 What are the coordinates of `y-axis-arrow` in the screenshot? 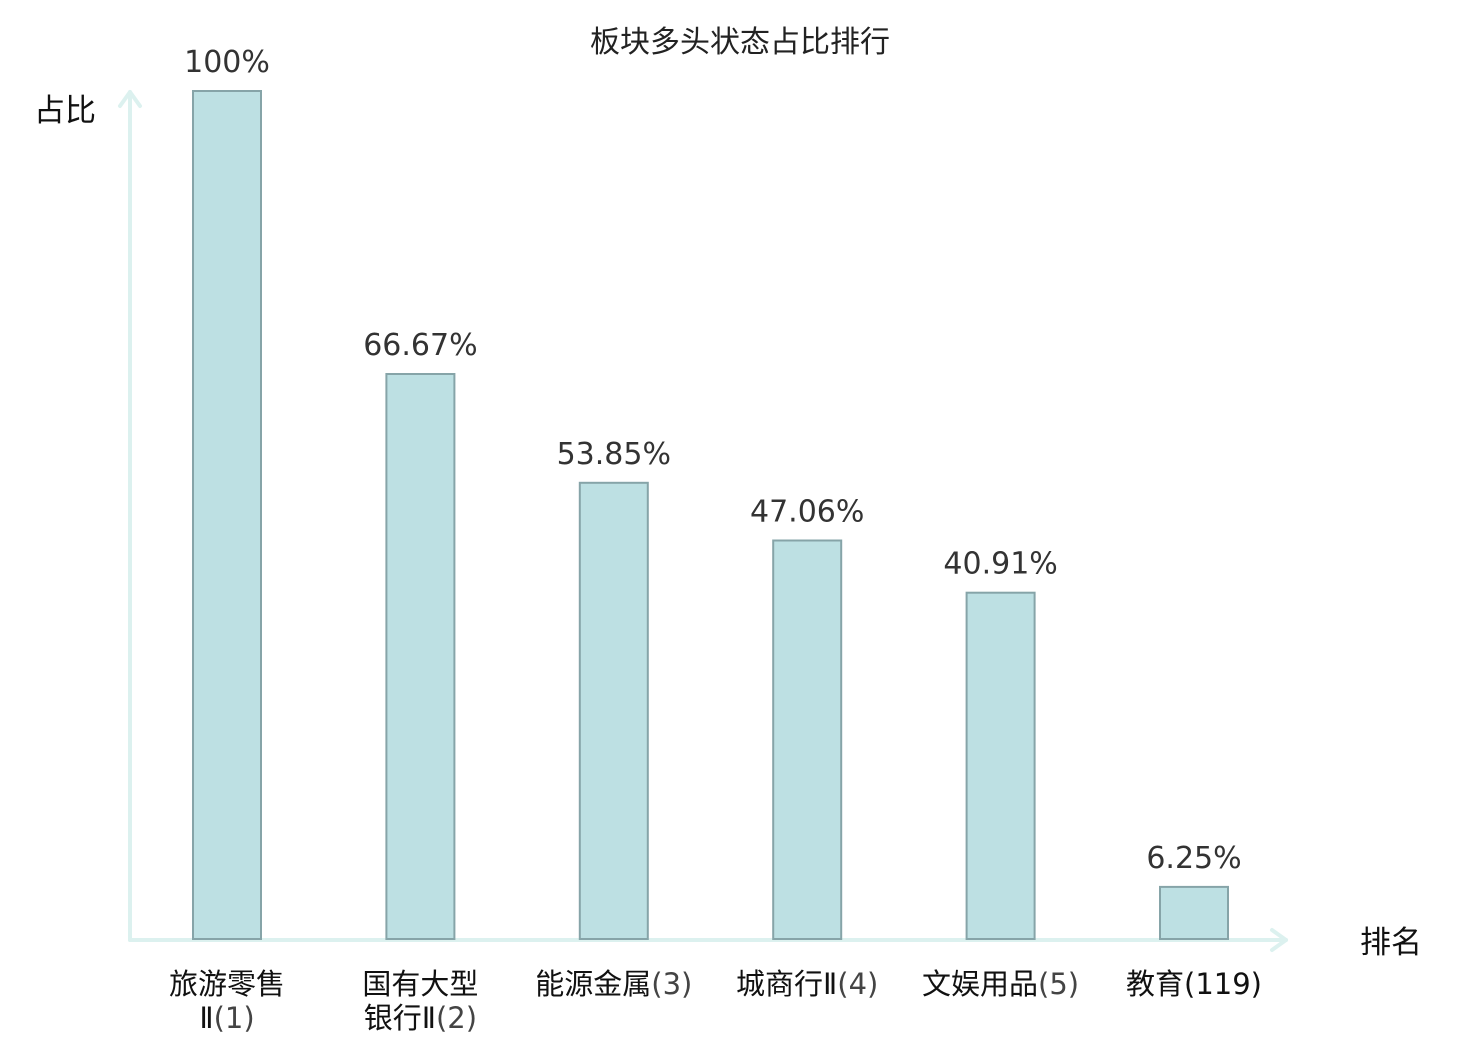 It's located at (130, 99).